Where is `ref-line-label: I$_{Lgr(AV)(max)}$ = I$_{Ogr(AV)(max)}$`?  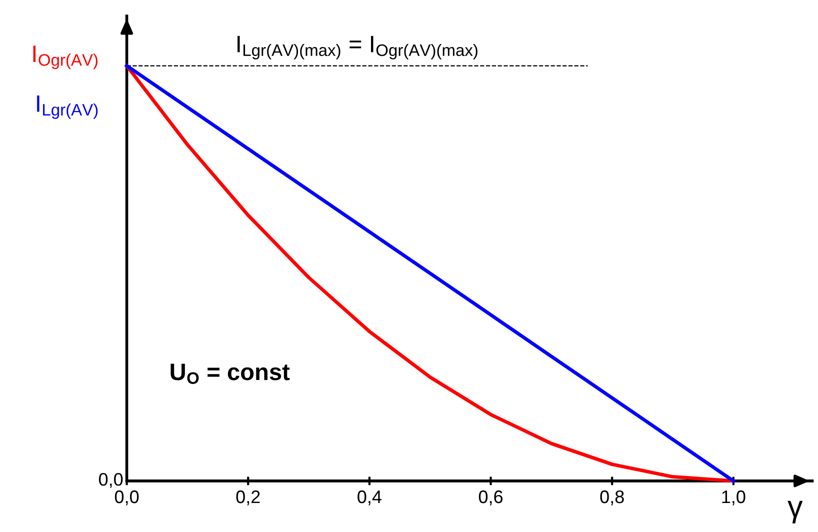
ref-line-label: I$_{Lgr(AV)(max)}$ = I$_{Ogr(AV)(max)}$ is located at coordinates (358, 48).